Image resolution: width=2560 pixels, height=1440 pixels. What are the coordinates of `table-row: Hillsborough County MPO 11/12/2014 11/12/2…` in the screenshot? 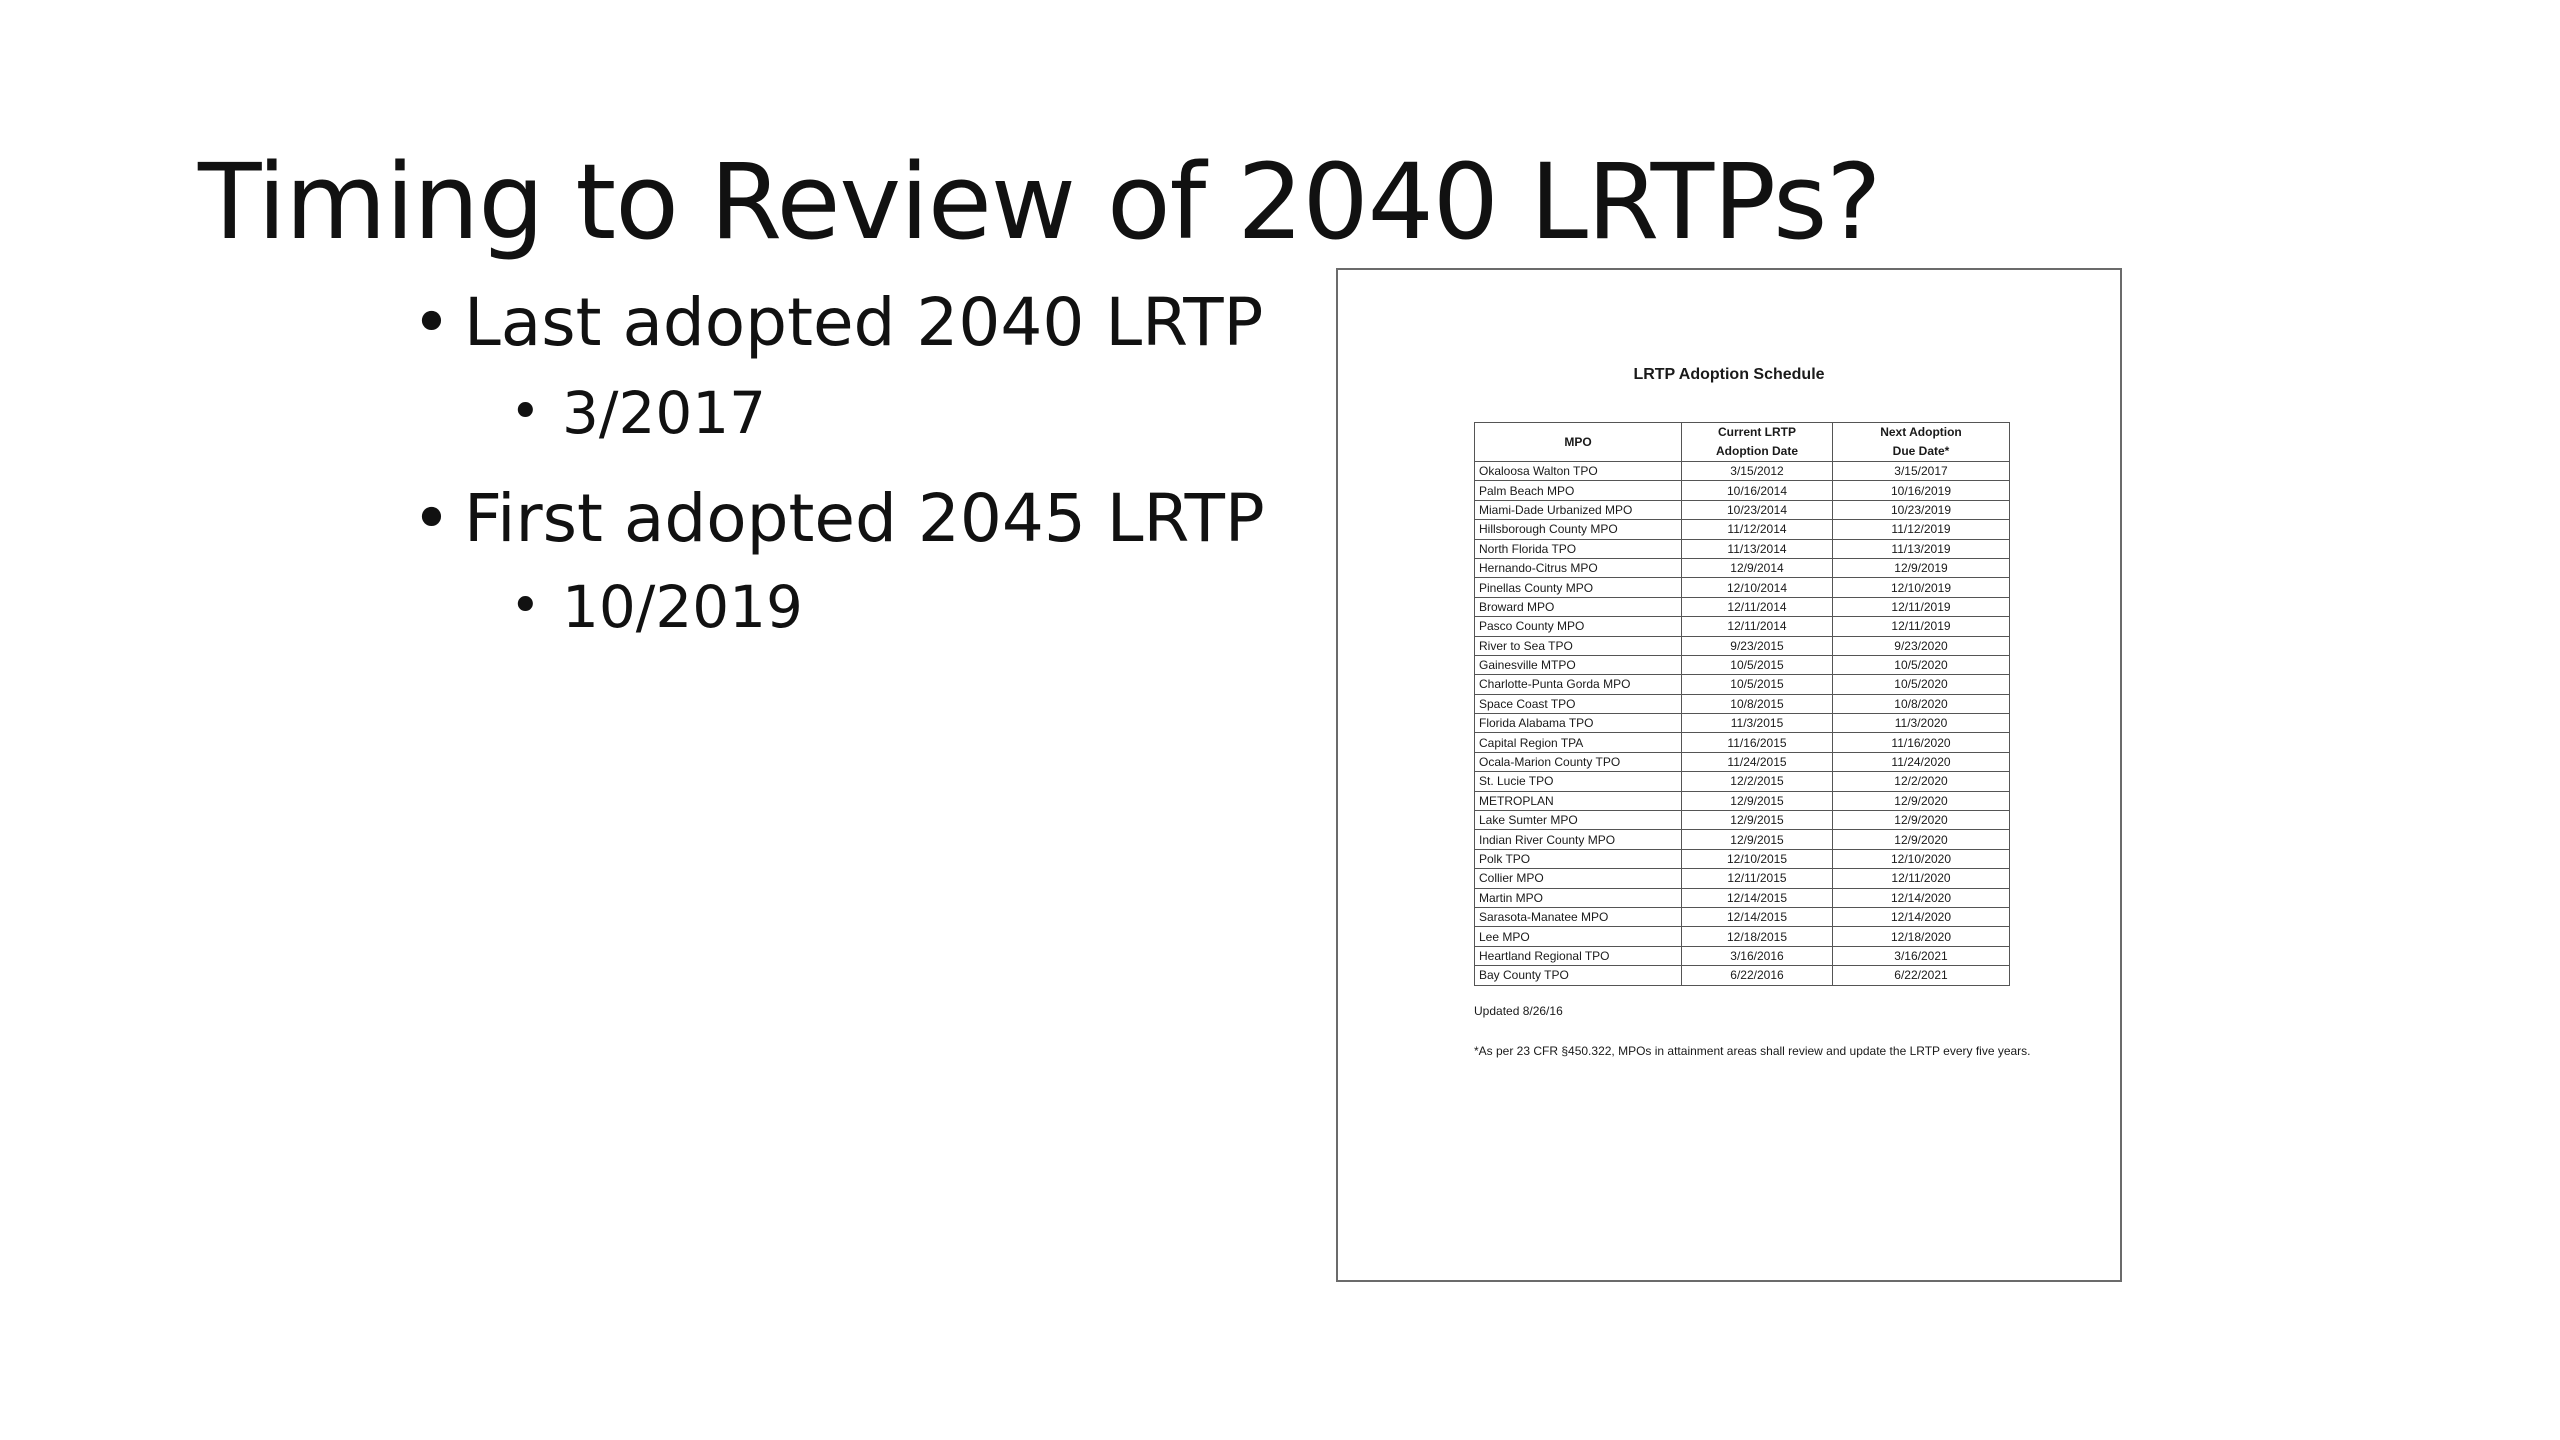 It's located at (1742, 529).